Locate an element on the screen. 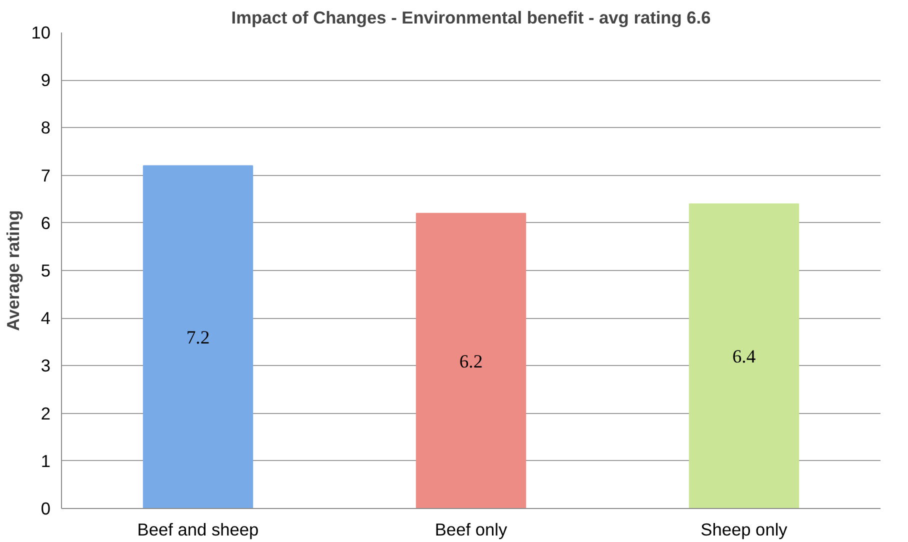  x-tick-label: Beef and sheep is located at coordinates (198, 530).